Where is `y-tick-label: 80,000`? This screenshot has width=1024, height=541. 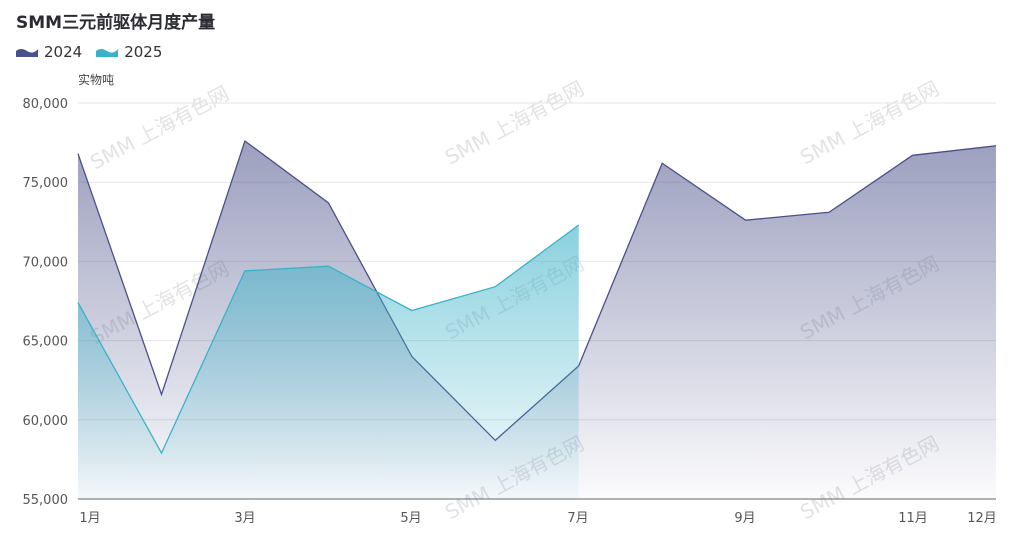
y-tick-label: 80,000 is located at coordinates (46, 104).